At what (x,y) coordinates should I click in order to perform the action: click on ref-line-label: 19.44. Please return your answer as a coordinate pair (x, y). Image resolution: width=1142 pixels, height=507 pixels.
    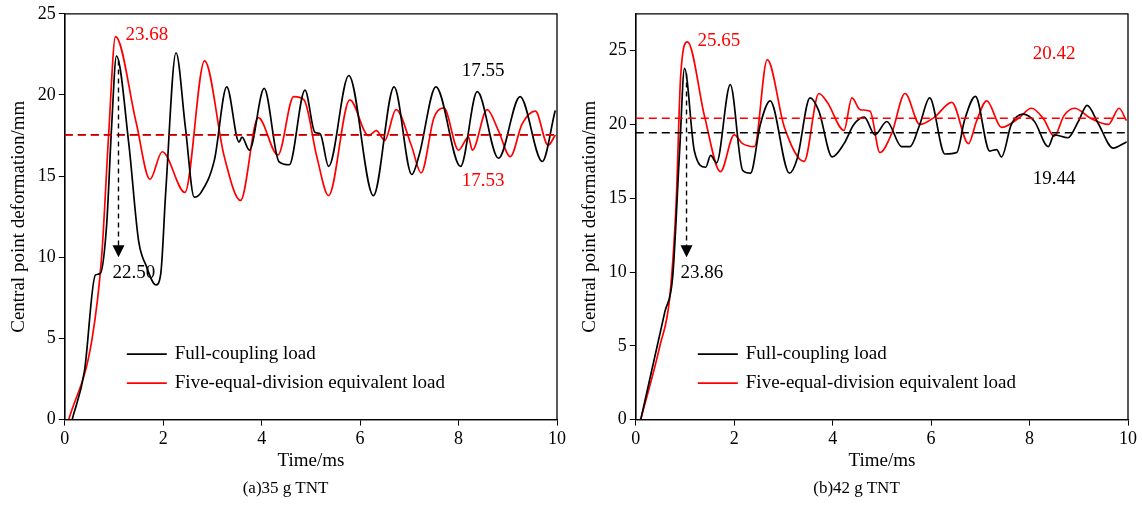
    Looking at the image, I should click on (1054, 177).